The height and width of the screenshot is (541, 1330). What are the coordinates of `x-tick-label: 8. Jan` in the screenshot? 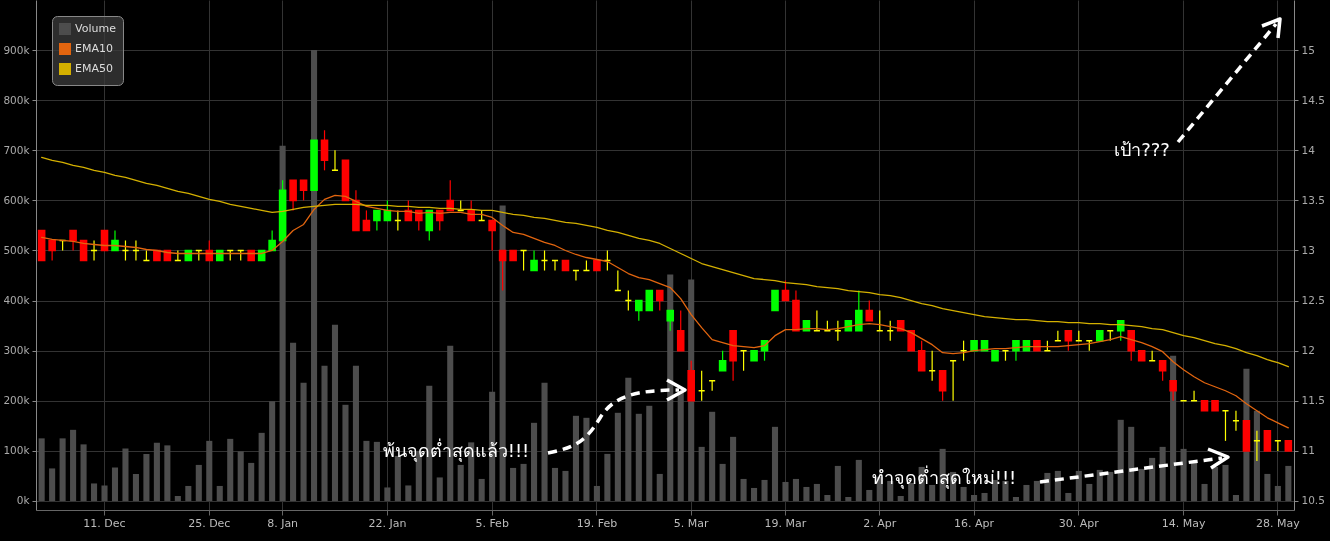 It's located at (283, 523).